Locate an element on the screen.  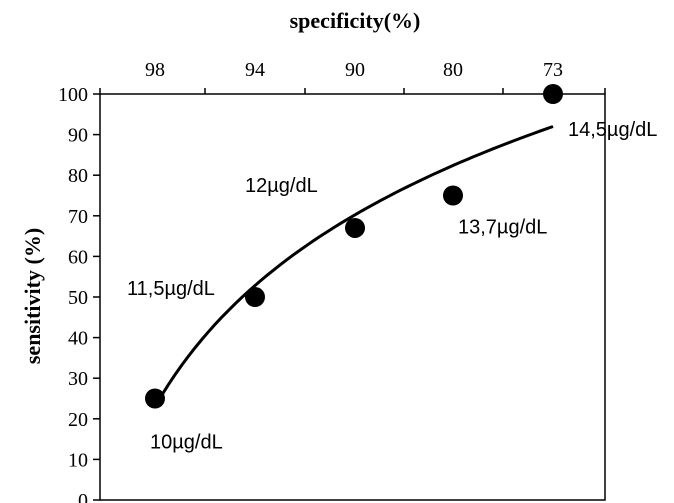
chart-title: specificity(%) is located at coordinates (355, 20).